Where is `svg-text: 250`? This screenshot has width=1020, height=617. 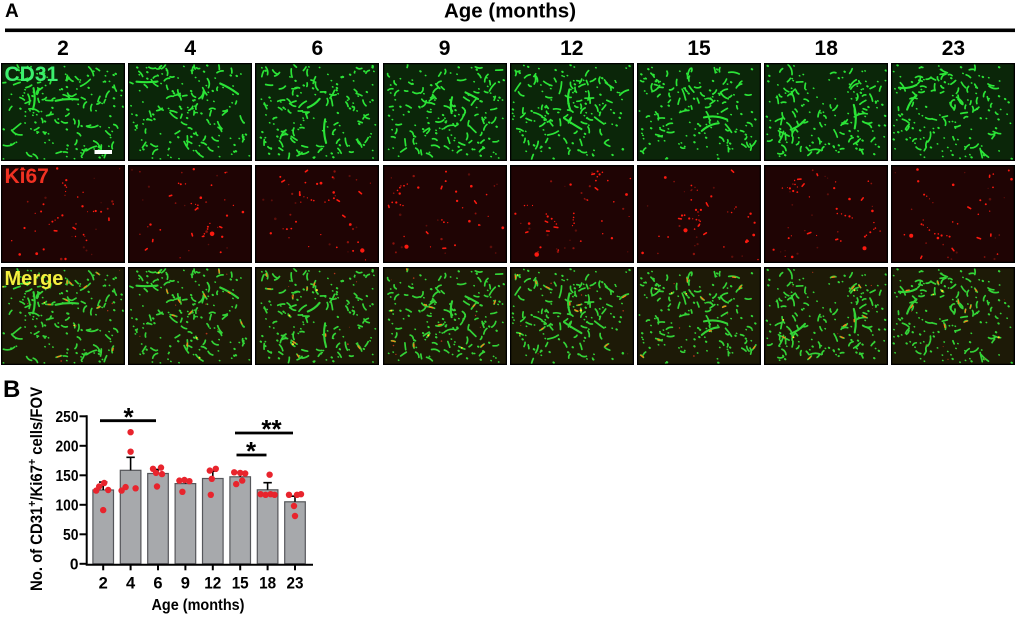 svg-text: 250 is located at coordinates (67, 417).